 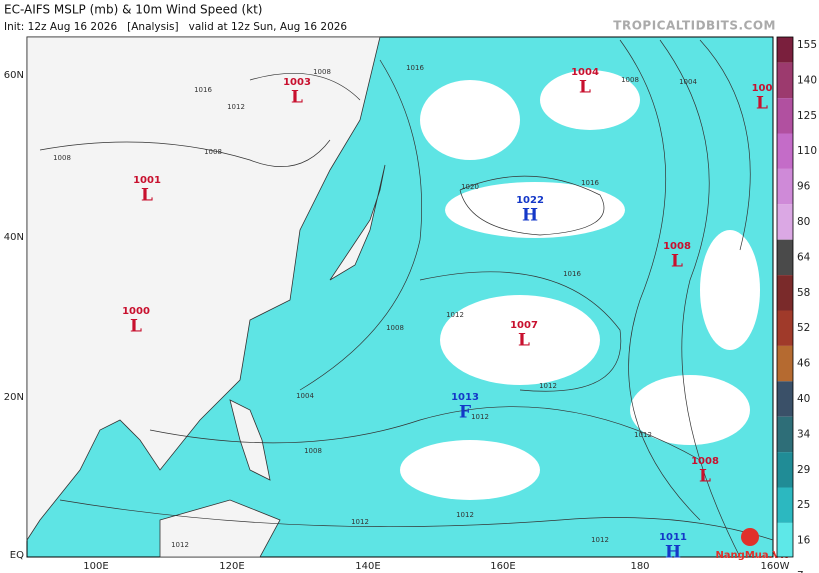 I want to click on lon-label: 160E, so click(x=502, y=566).